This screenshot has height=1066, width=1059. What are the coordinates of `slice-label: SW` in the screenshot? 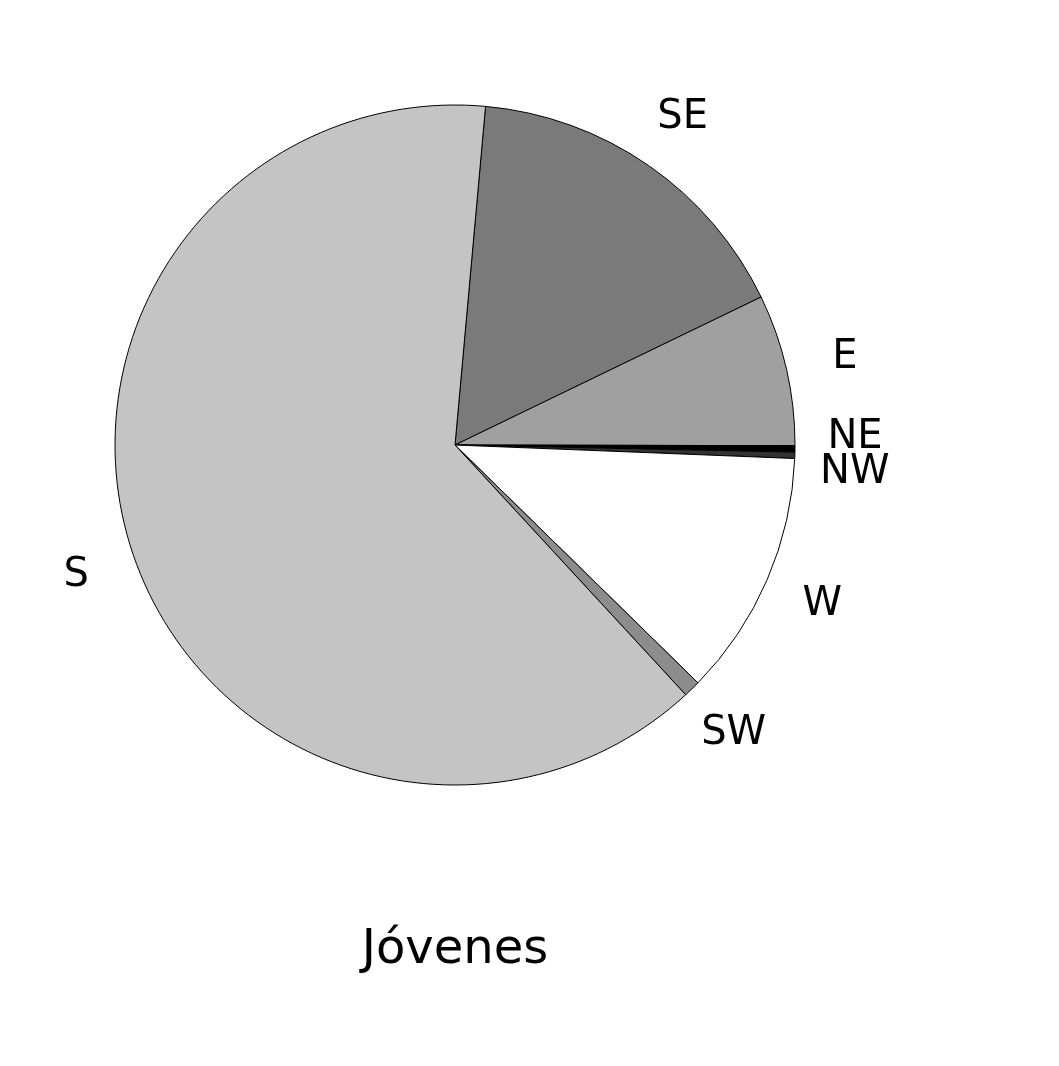 It's located at (734, 729).